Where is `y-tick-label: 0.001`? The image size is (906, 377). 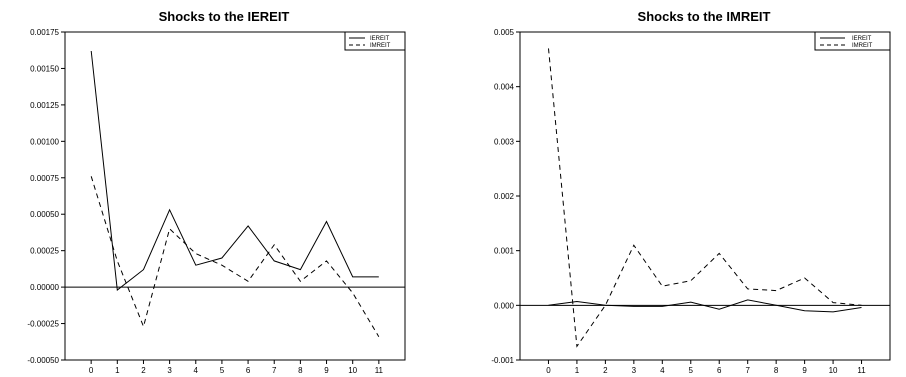
y-tick-label: 0.001 is located at coordinates (504, 251).